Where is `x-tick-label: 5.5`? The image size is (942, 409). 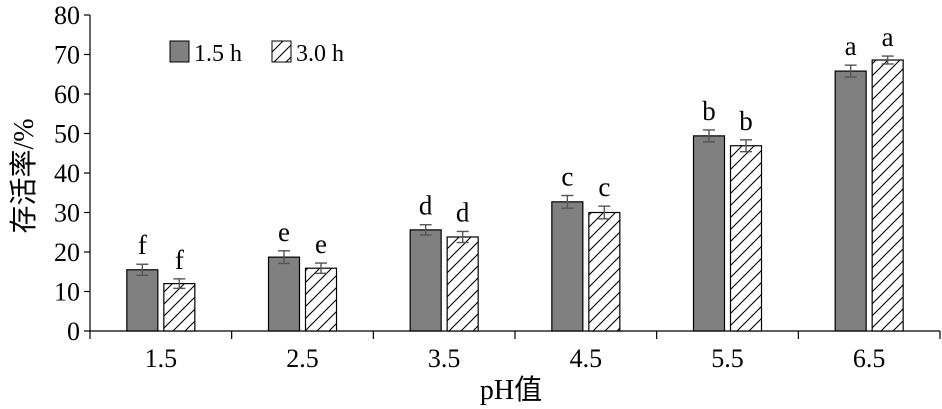
x-tick-label: 5.5 is located at coordinates (727, 358).